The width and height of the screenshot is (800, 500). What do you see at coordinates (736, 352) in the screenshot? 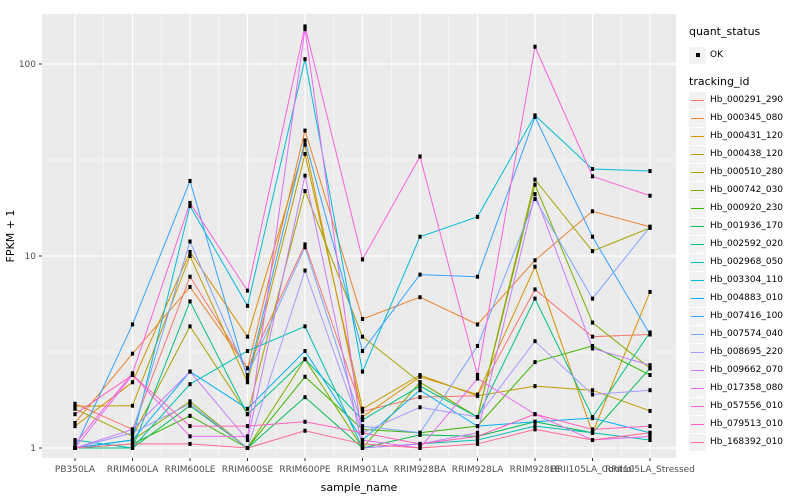
I see `legend-item-Hb_008695_220: Hb_008695_220` at bounding box center [736, 352].